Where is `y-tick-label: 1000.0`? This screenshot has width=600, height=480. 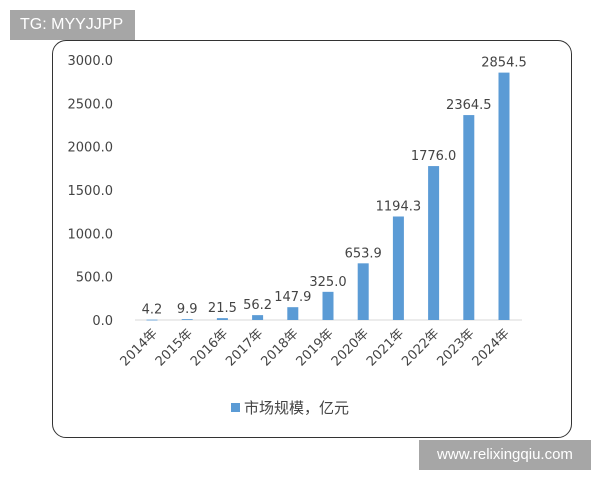
y-tick-label: 1000.0 is located at coordinates (91, 234).